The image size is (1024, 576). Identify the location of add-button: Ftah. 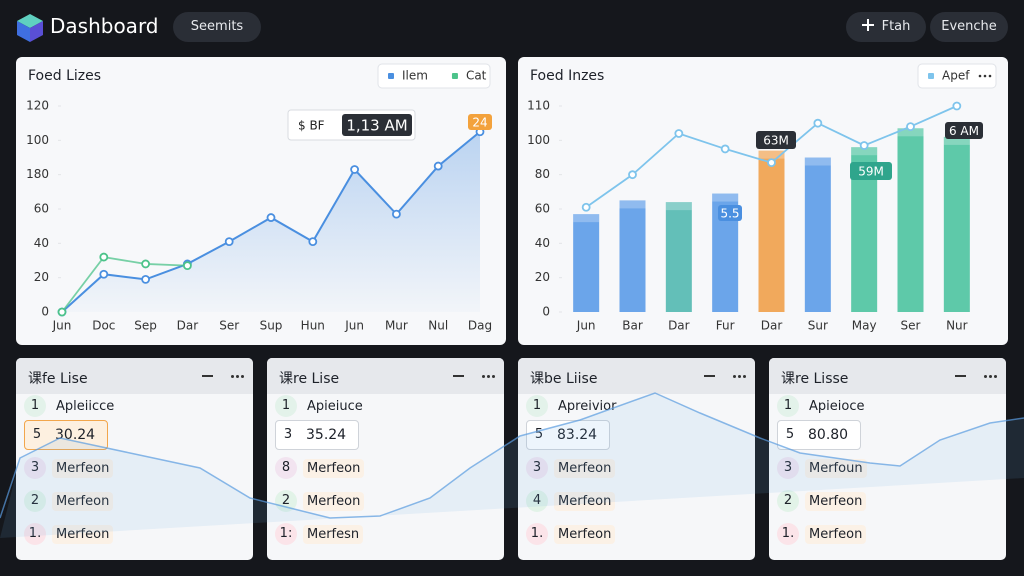
(886, 27).